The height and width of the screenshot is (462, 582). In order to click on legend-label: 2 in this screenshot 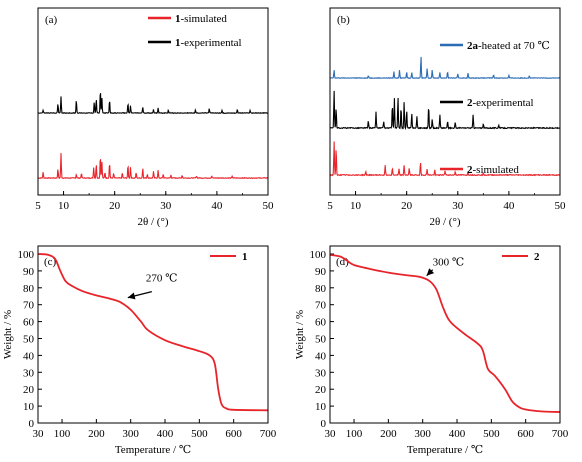, I will do `click(537, 257)`.